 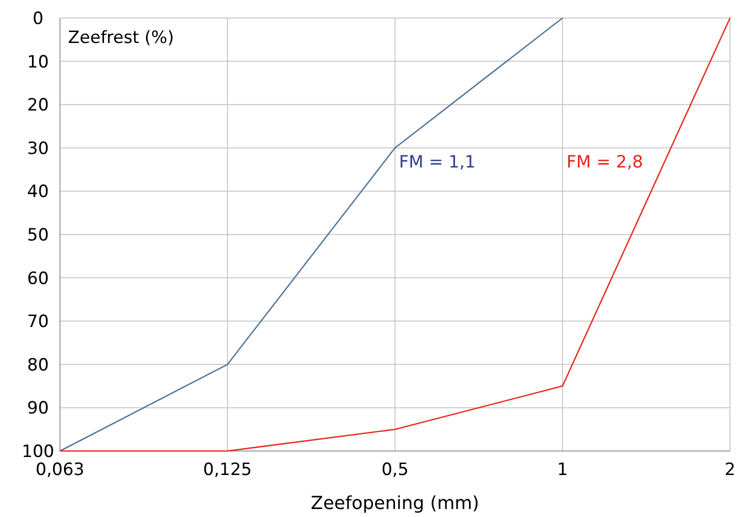 I want to click on x-axis-title: Zeefopening (mm), so click(x=395, y=503).